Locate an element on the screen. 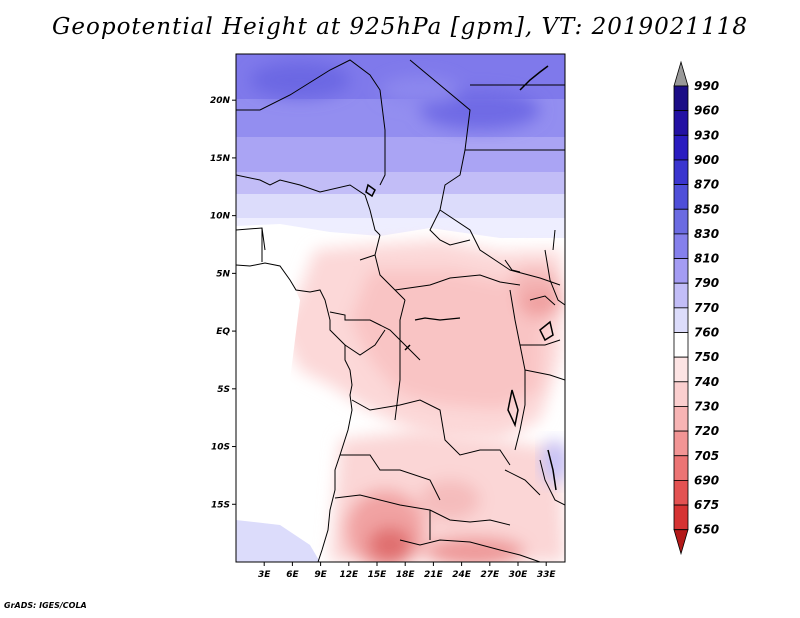 This screenshot has width=800, height=618. x-tick-label: 9E is located at coordinates (320, 575).